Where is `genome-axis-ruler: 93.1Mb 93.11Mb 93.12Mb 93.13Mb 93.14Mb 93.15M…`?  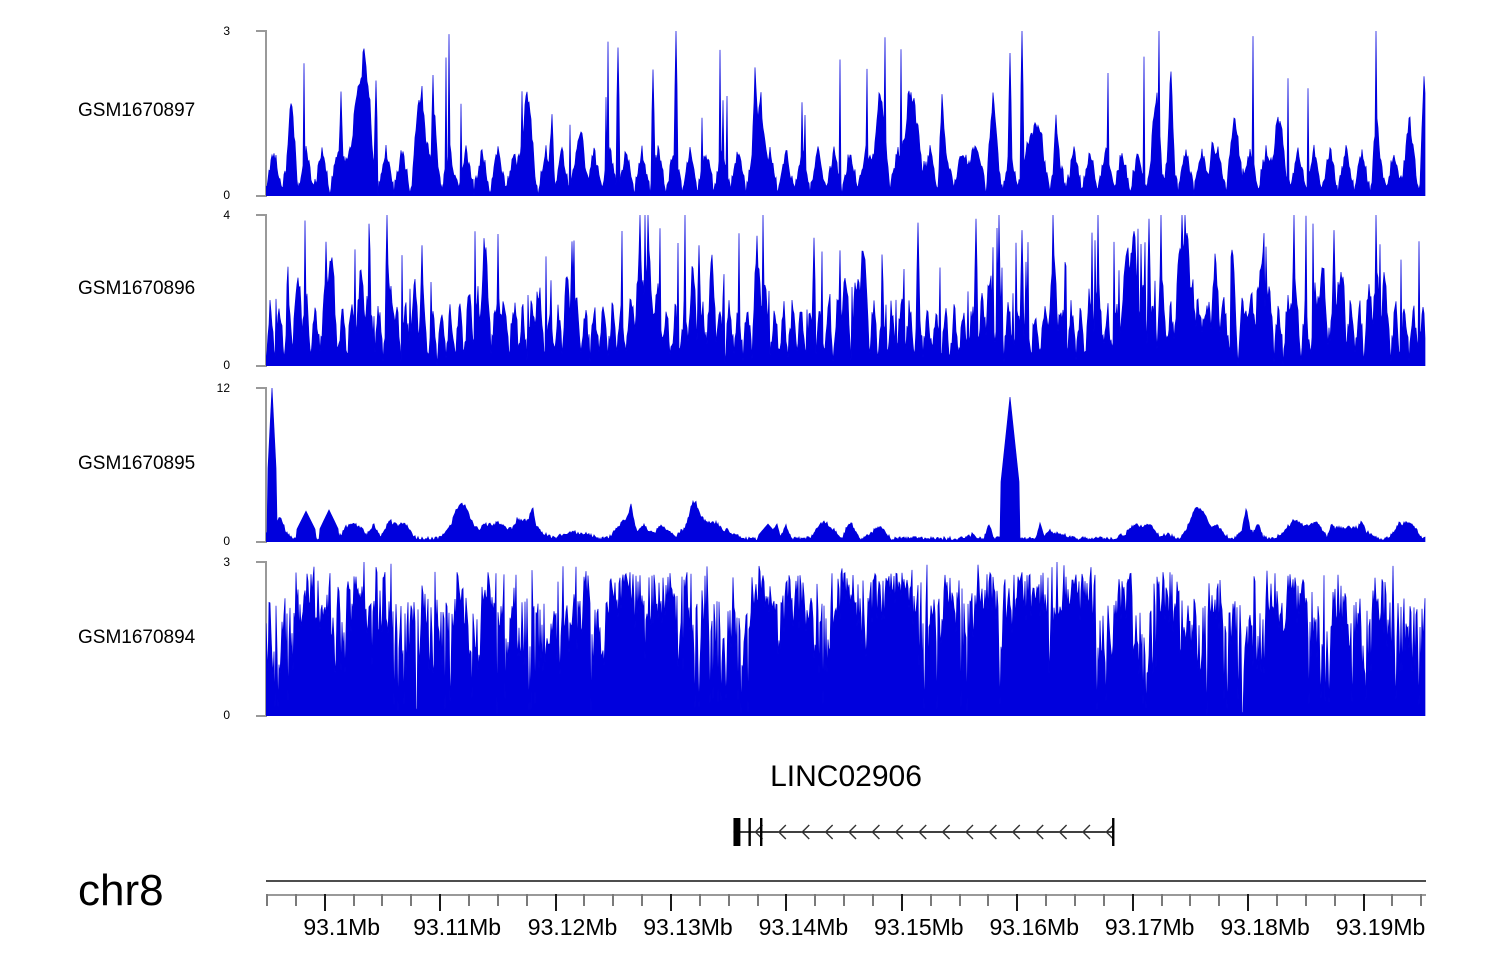 genome-axis-ruler: 93.1Mb 93.11Mb 93.12Mb 93.13Mb 93.14Mb 93.15M… is located at coordinates (846, 922).